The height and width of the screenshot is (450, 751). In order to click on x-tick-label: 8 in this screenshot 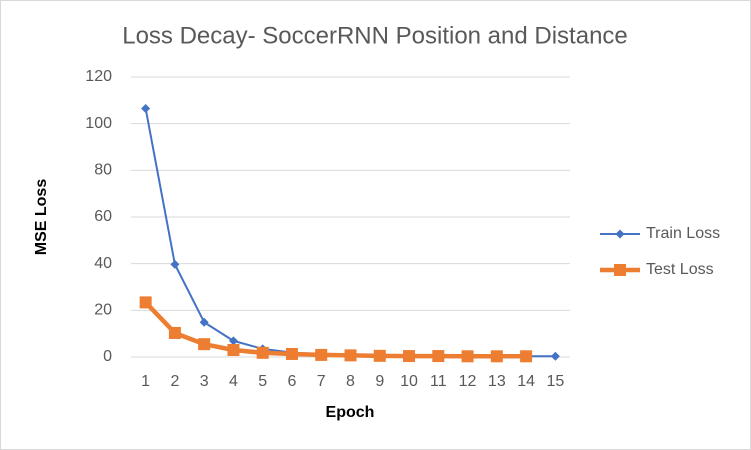, I will do `click(350, 381)`.